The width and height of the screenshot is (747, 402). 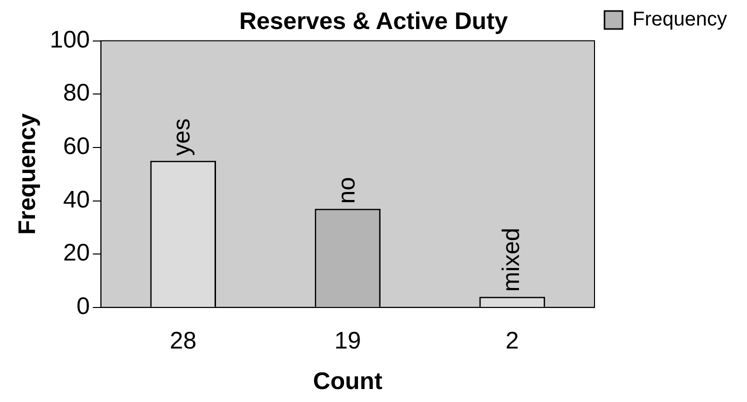 What do you see at coordinates (76, 200) in the screenshot?
I see `y-tick-label: 40` at bounding box center [76, 200].